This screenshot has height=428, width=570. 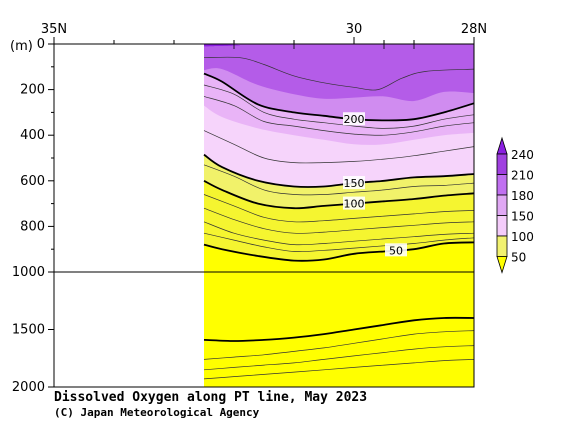 I want to click on band-core, so click(x=222, y=45).